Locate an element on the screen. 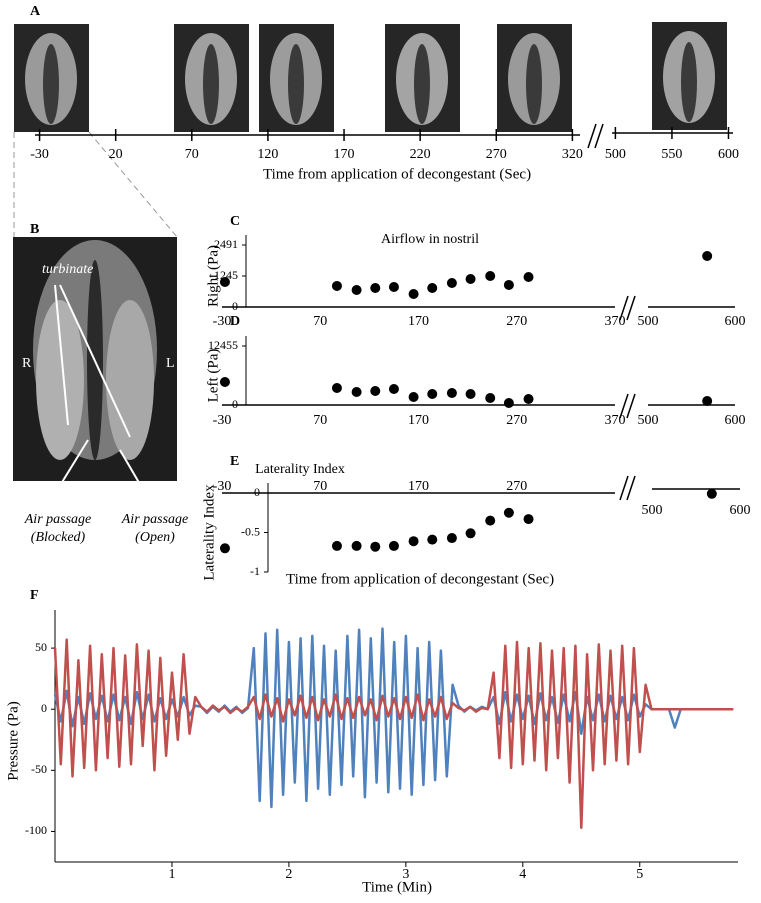  axis-breaks is located at coordinates (611, 312).